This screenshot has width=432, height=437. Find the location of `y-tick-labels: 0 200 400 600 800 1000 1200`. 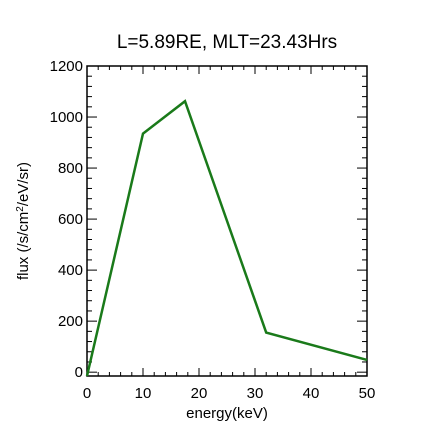

y-tick-labels: 0 200 400 600 800 1000 1200 is located at coordinates (66, 219).